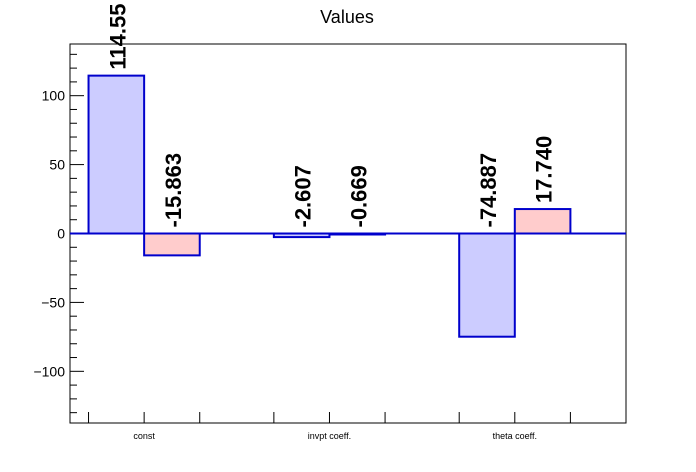 The image size is (696, 472). I want to click on bar-value-label: -15.863, so click(173, 190).